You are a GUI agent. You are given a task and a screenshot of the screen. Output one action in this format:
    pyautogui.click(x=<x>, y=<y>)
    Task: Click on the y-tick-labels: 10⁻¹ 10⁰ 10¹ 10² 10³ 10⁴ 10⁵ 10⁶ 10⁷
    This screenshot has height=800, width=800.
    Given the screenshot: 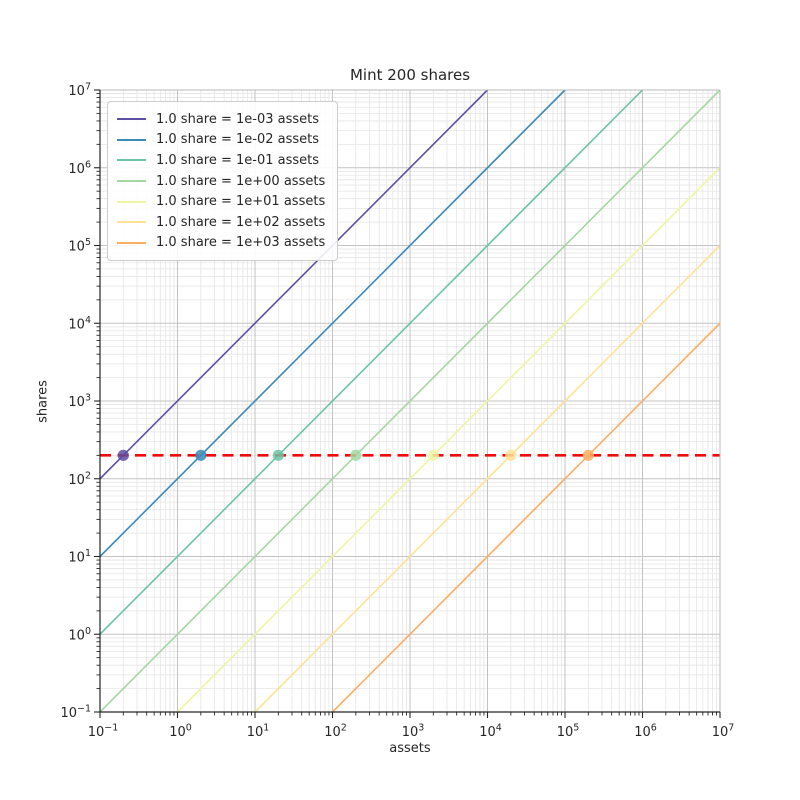 What is the action you would take?
    pyautogui.click(x=75, y=402)
    